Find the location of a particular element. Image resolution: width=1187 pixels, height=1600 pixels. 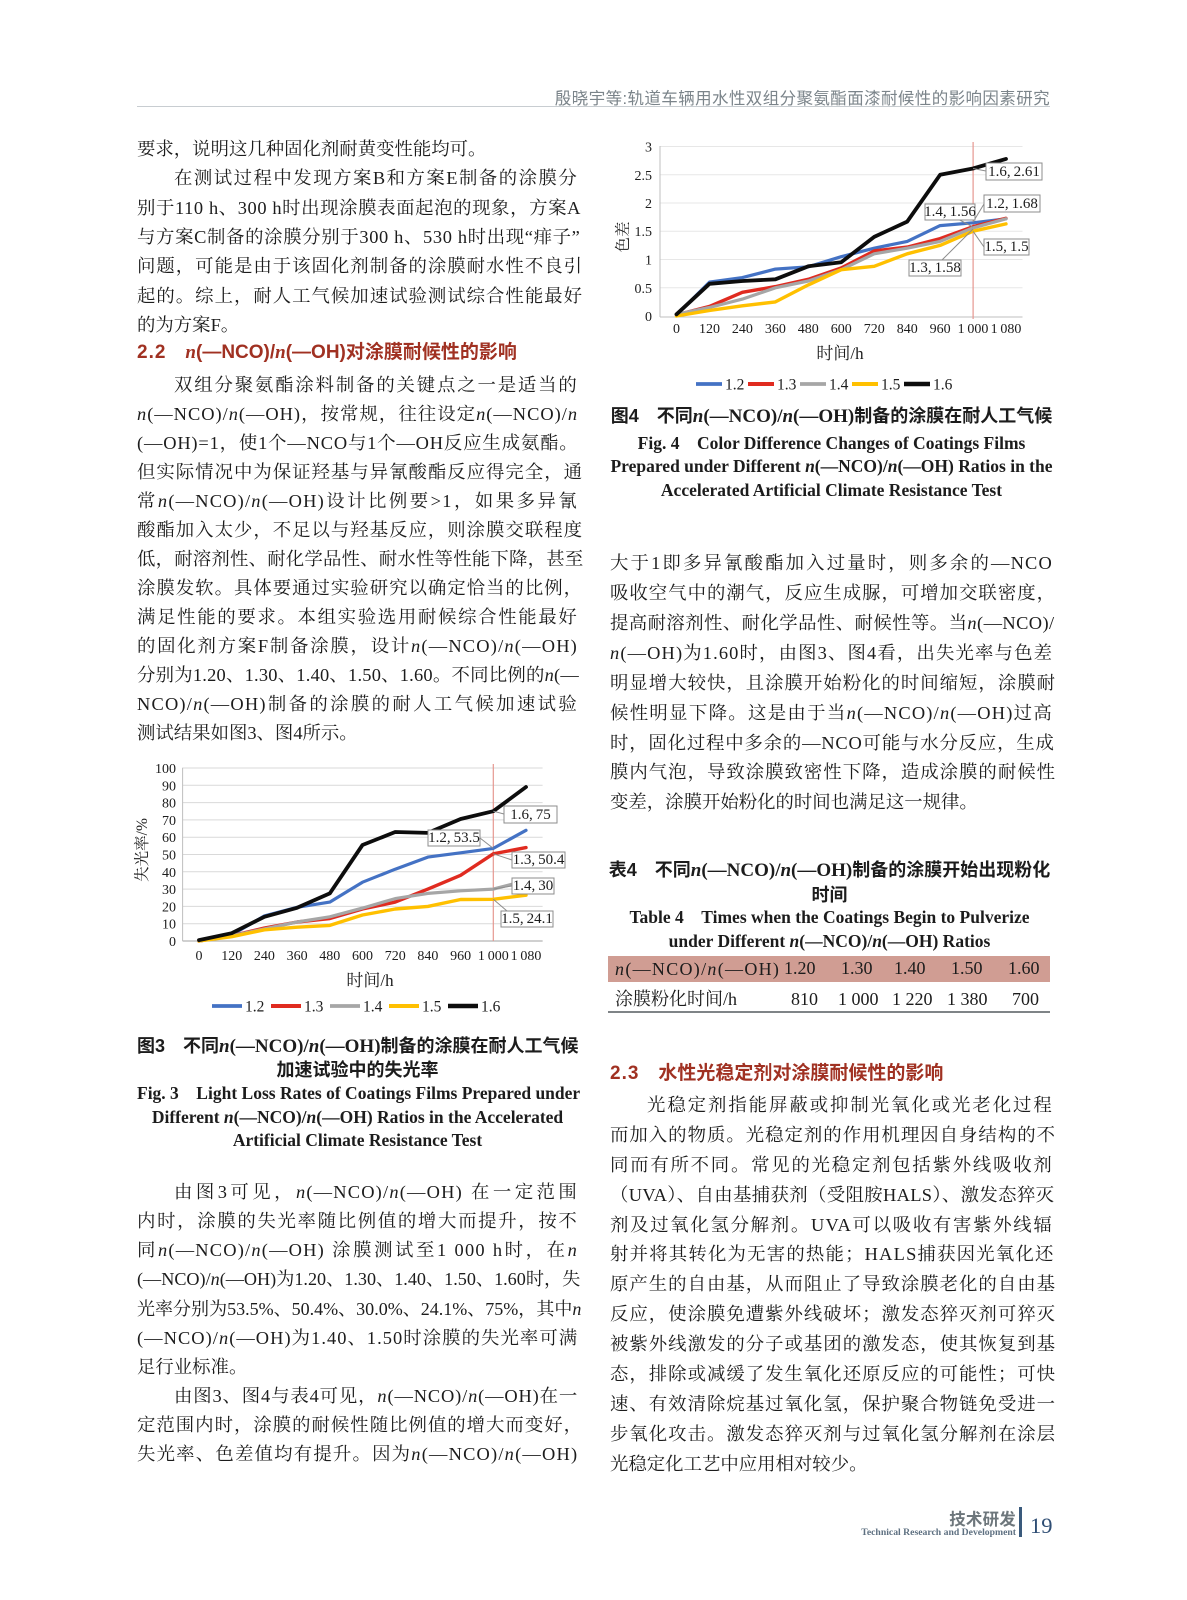

svg-text: 1.4, 1.56 is located at coordinates (950, 212).